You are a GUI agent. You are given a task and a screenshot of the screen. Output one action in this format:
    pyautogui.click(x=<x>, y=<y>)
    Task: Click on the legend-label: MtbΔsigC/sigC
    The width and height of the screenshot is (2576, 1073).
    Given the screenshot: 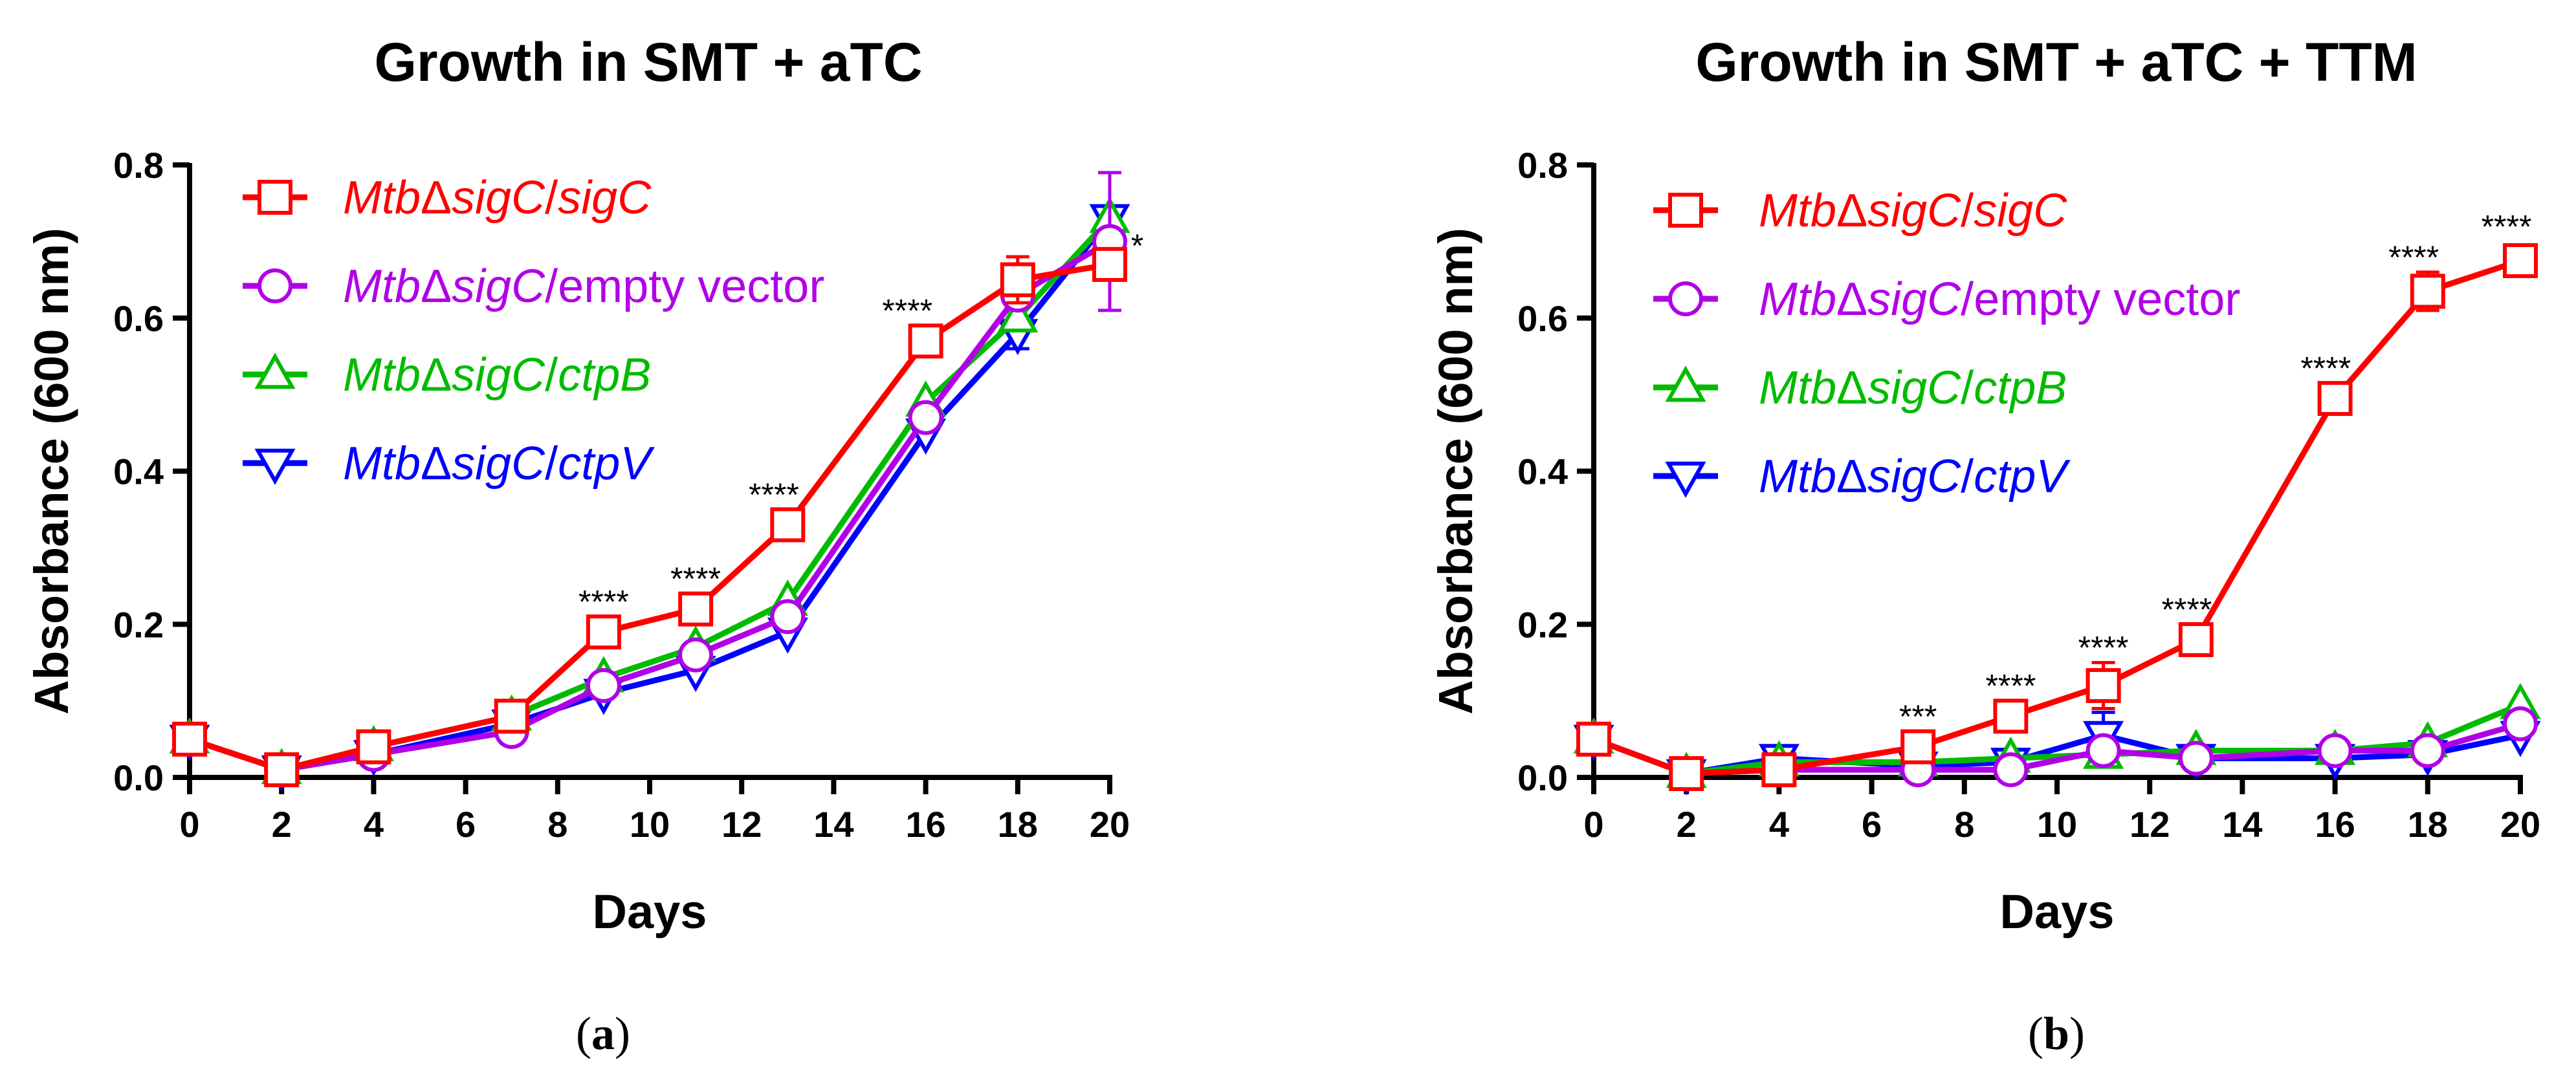 What is the action you would take?
    pyautogui.click(x=498, y=198)
    